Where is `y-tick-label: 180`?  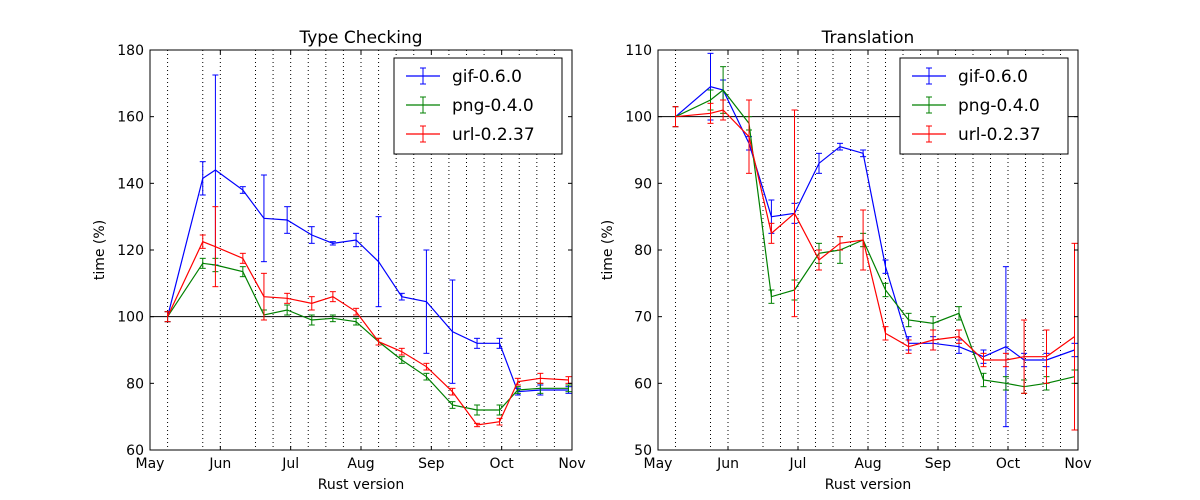
y-tick-label: 180 is located at coordinates (130, 51).